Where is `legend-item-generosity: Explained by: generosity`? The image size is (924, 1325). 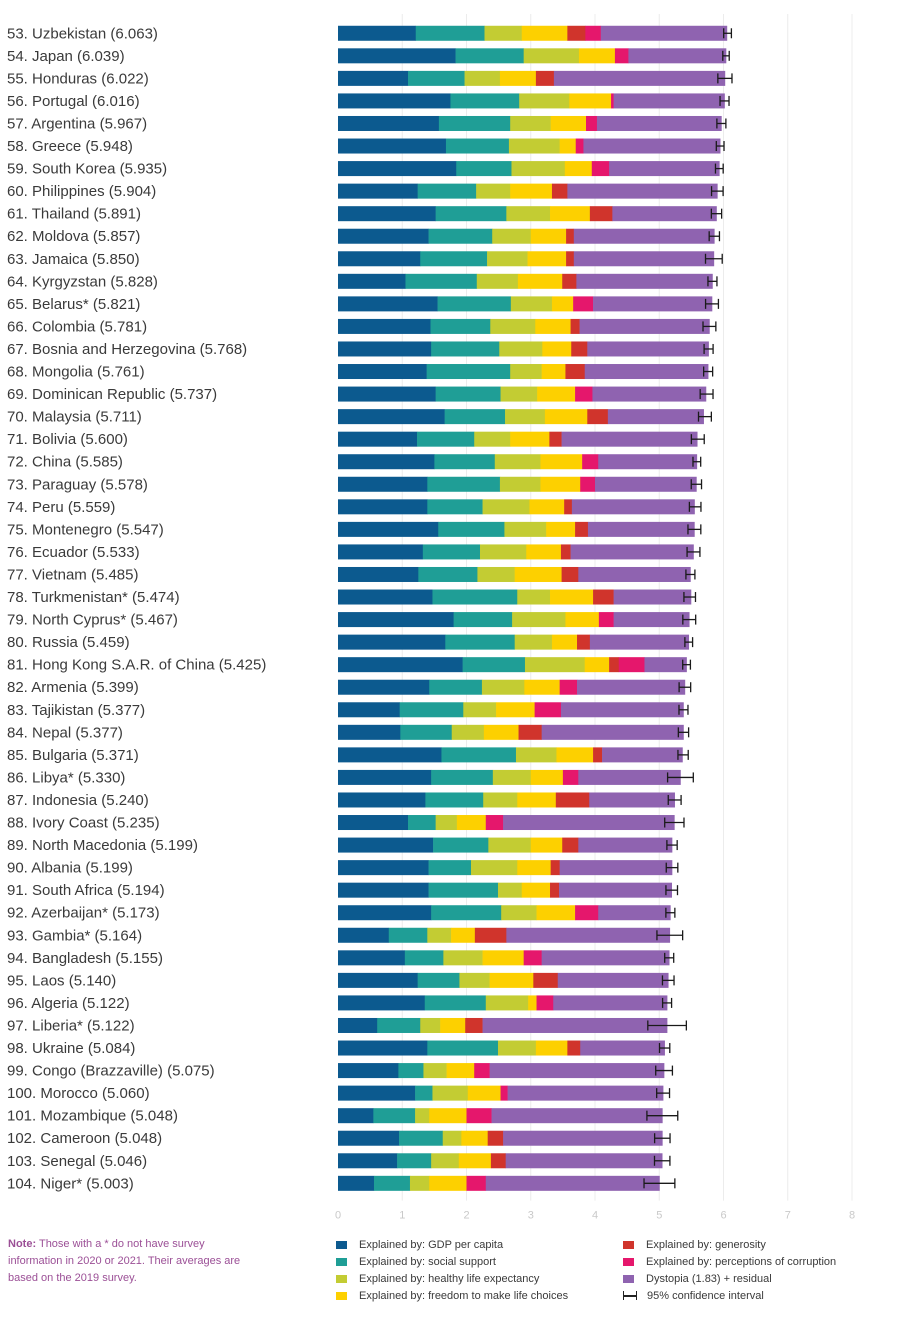 legend-item-generosity: Explained by: generosity is located at coordinates (768, 1244).